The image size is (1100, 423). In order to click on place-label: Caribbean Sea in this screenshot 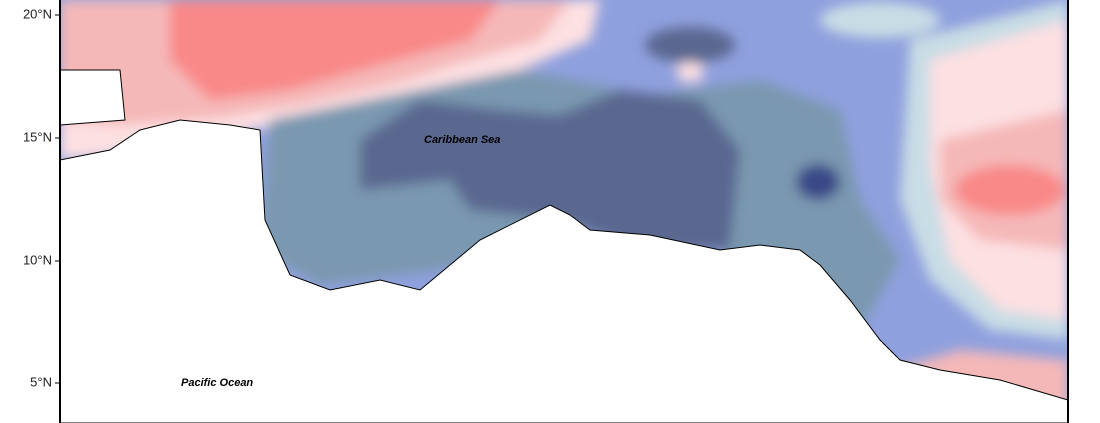, I will do `click(462, 140)`.